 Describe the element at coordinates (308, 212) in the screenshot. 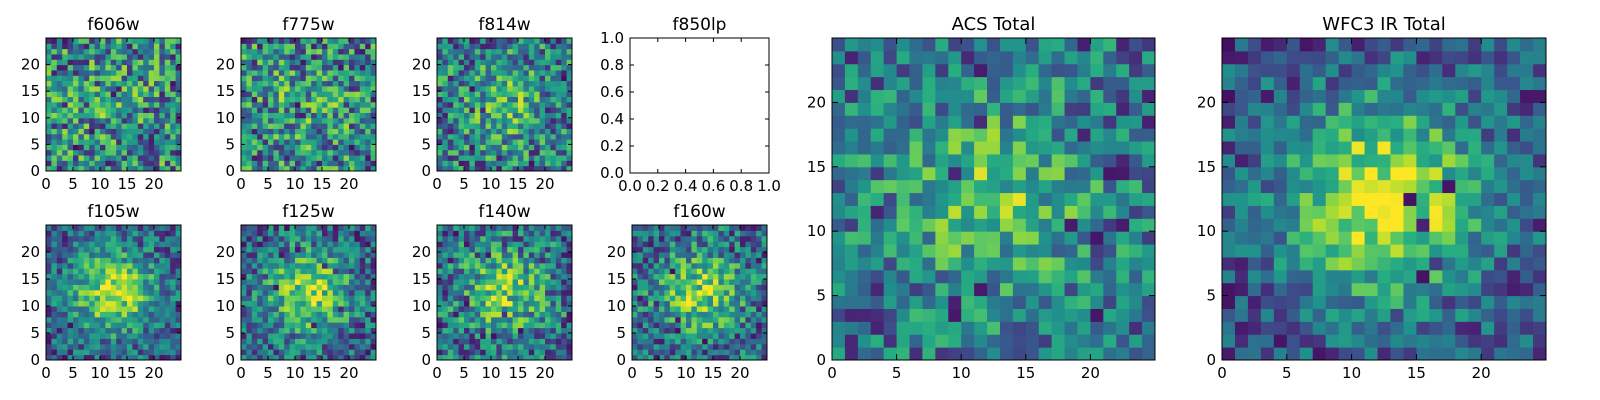

I see `panel-title: f125w` at that location.